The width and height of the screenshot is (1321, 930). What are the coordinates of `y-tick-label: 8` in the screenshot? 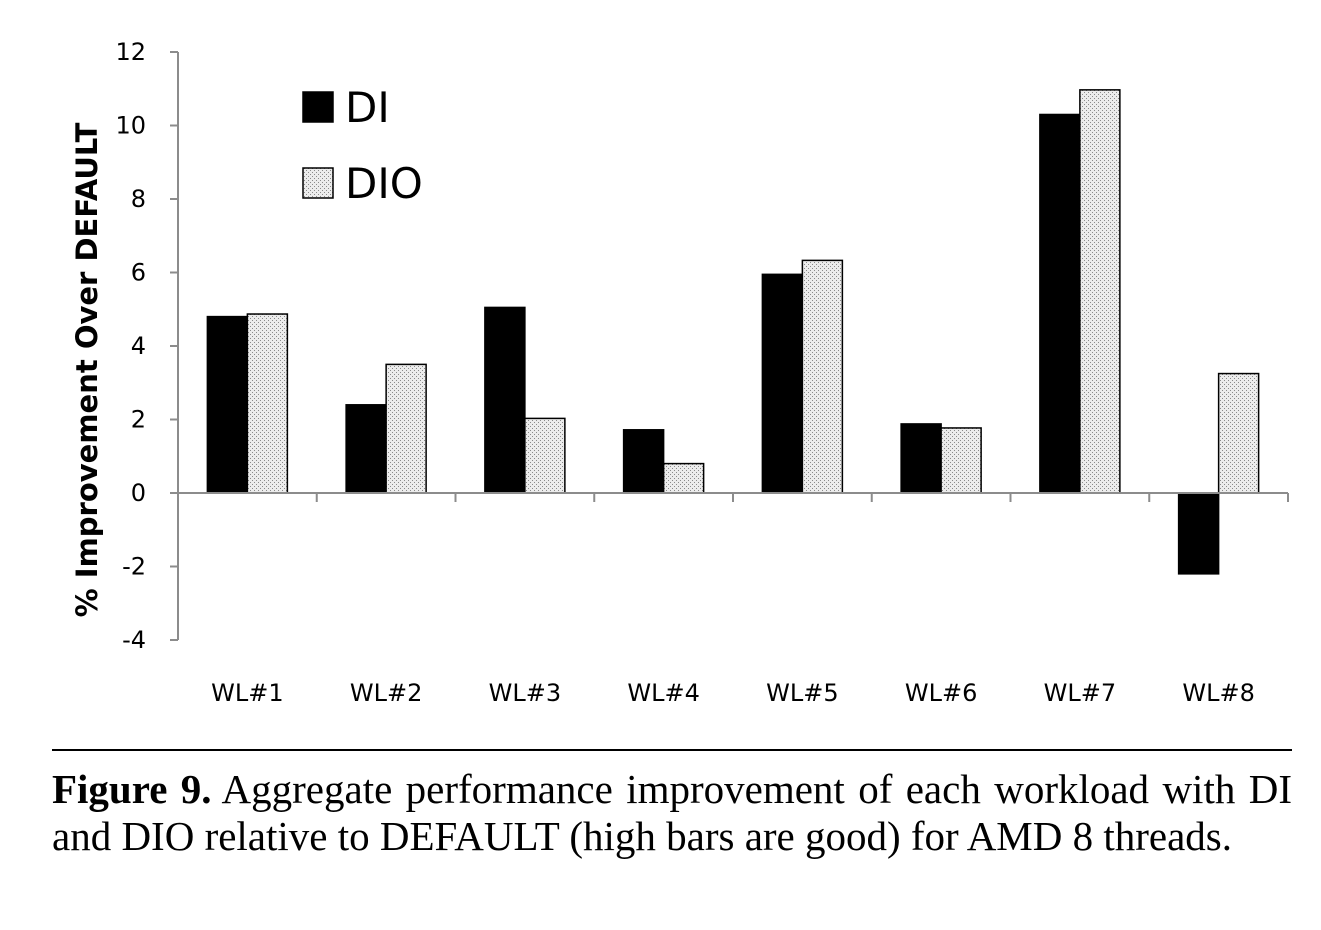 It's located at (138, 199).